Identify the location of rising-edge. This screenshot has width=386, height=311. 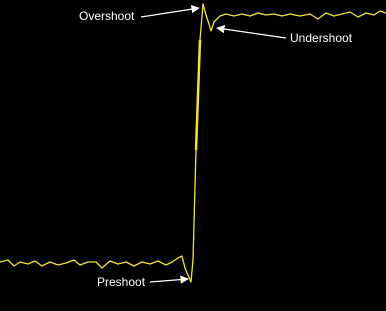
(198, 95).